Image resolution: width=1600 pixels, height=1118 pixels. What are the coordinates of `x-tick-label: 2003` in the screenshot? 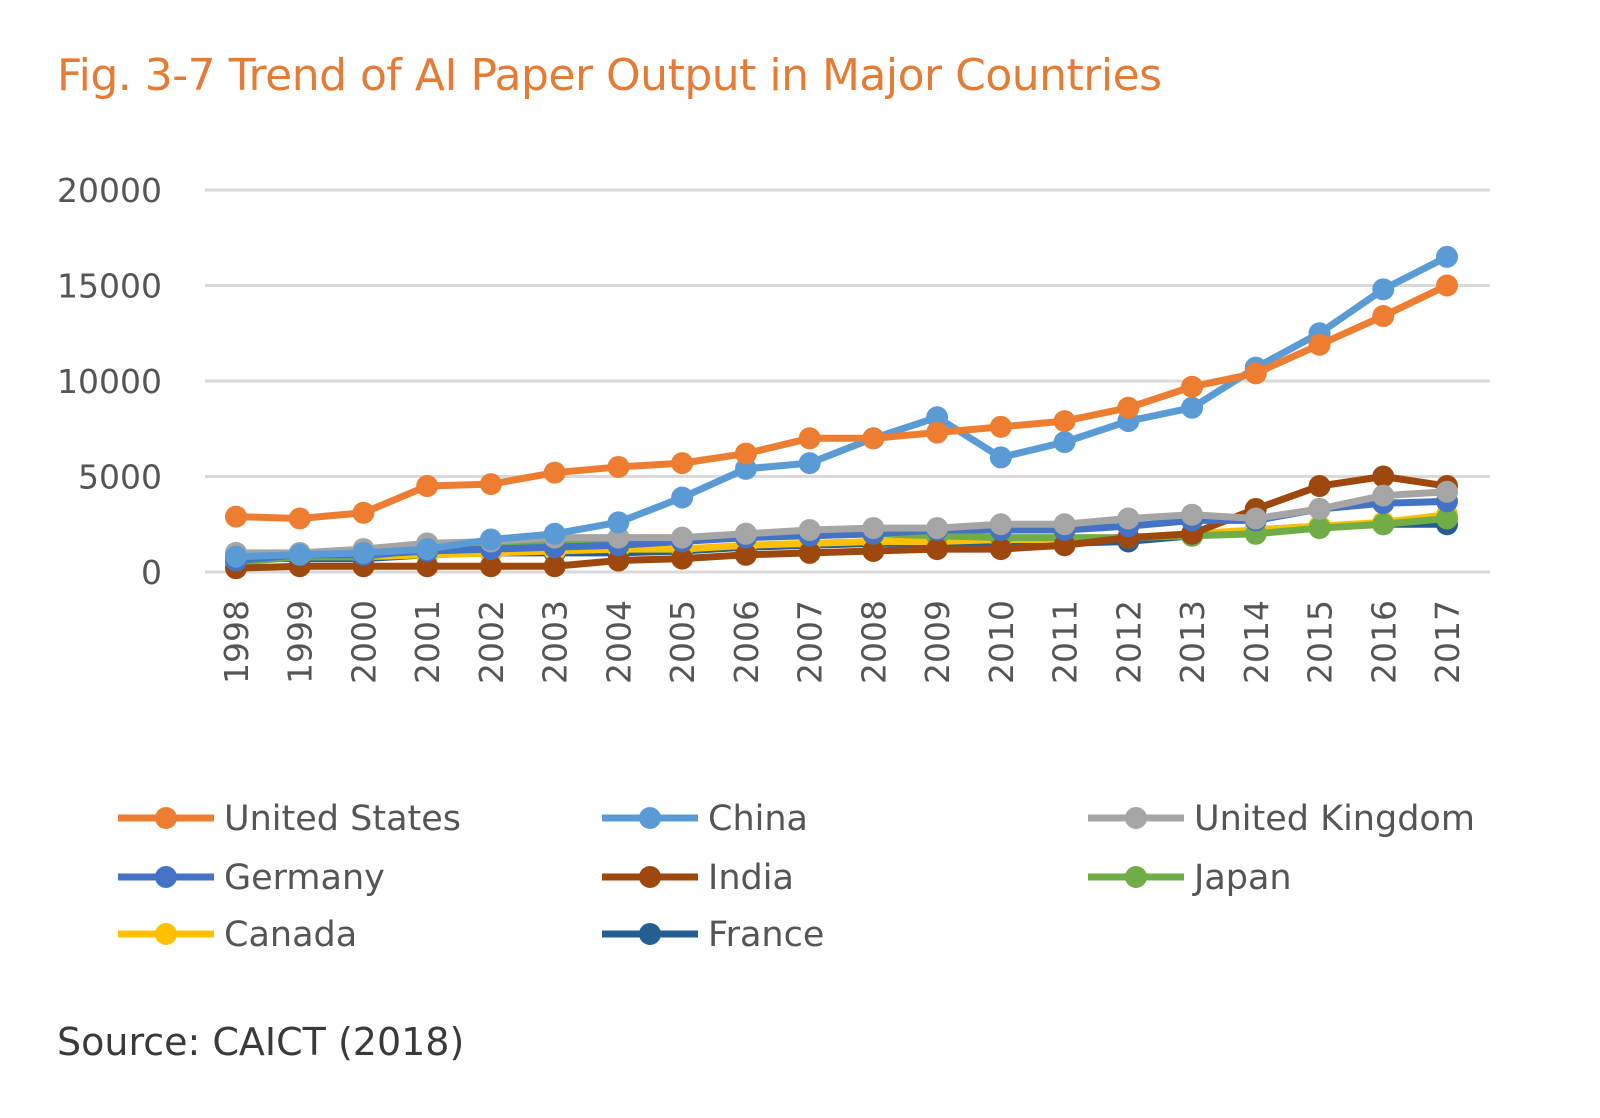 It's located at (555, 642).